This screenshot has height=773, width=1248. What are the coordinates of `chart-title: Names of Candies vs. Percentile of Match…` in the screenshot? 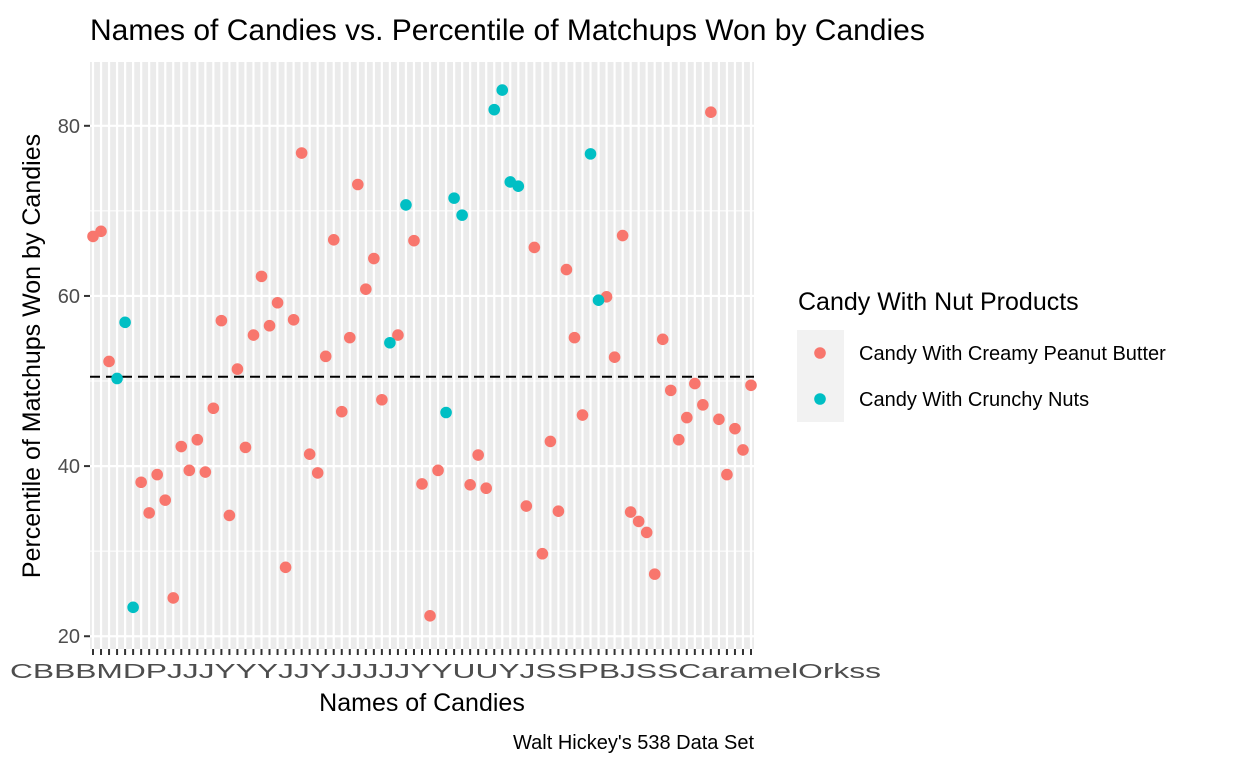 It's located at (507, 30).